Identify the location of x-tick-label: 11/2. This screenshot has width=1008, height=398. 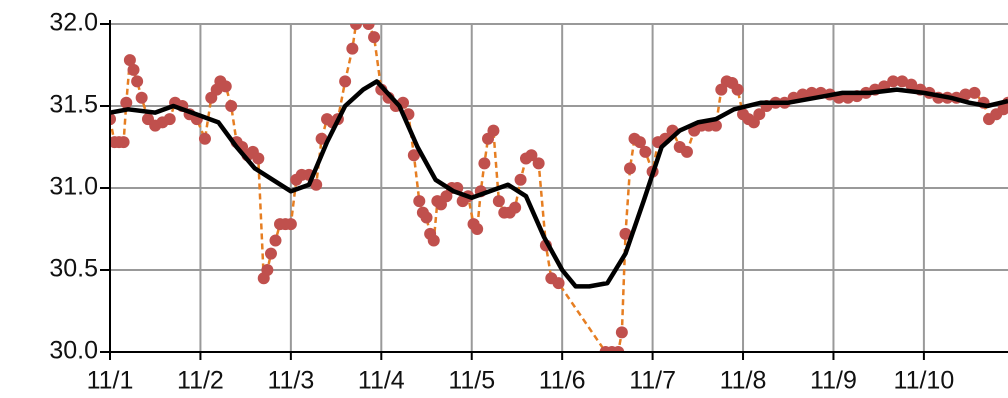
(200, 381).